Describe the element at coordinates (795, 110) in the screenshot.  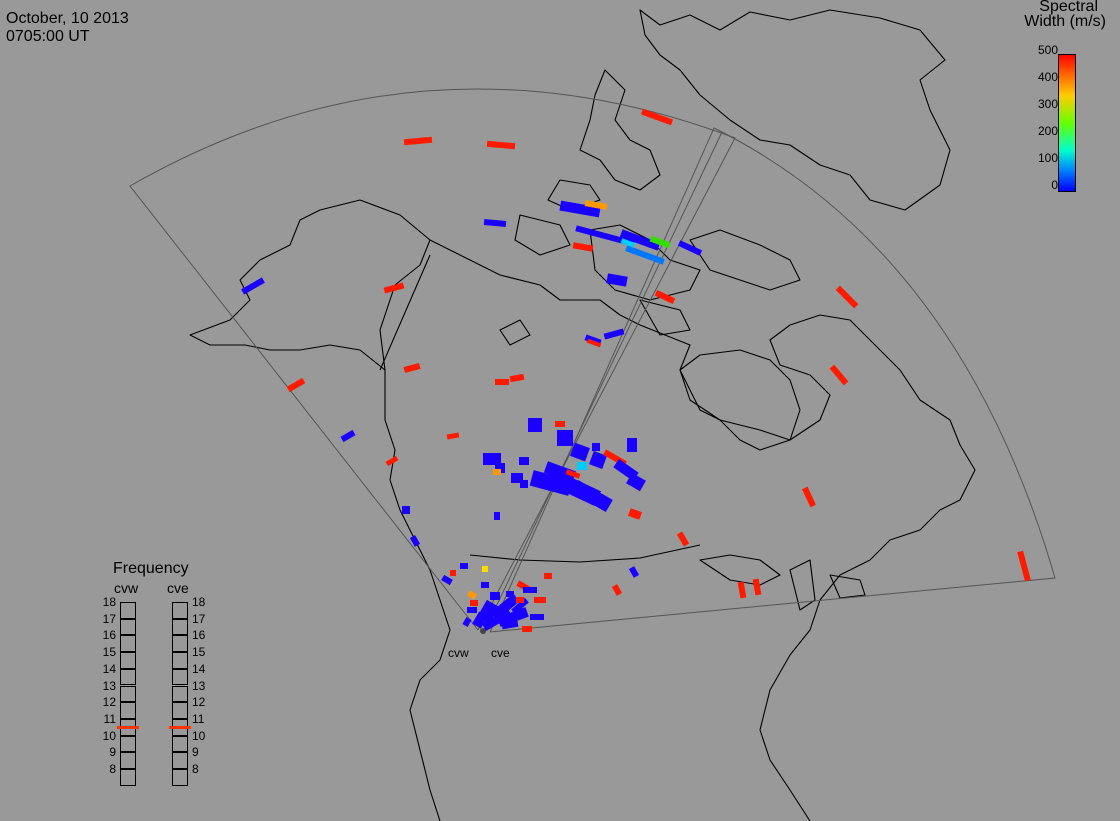
I see `greenland-coast` at that location.